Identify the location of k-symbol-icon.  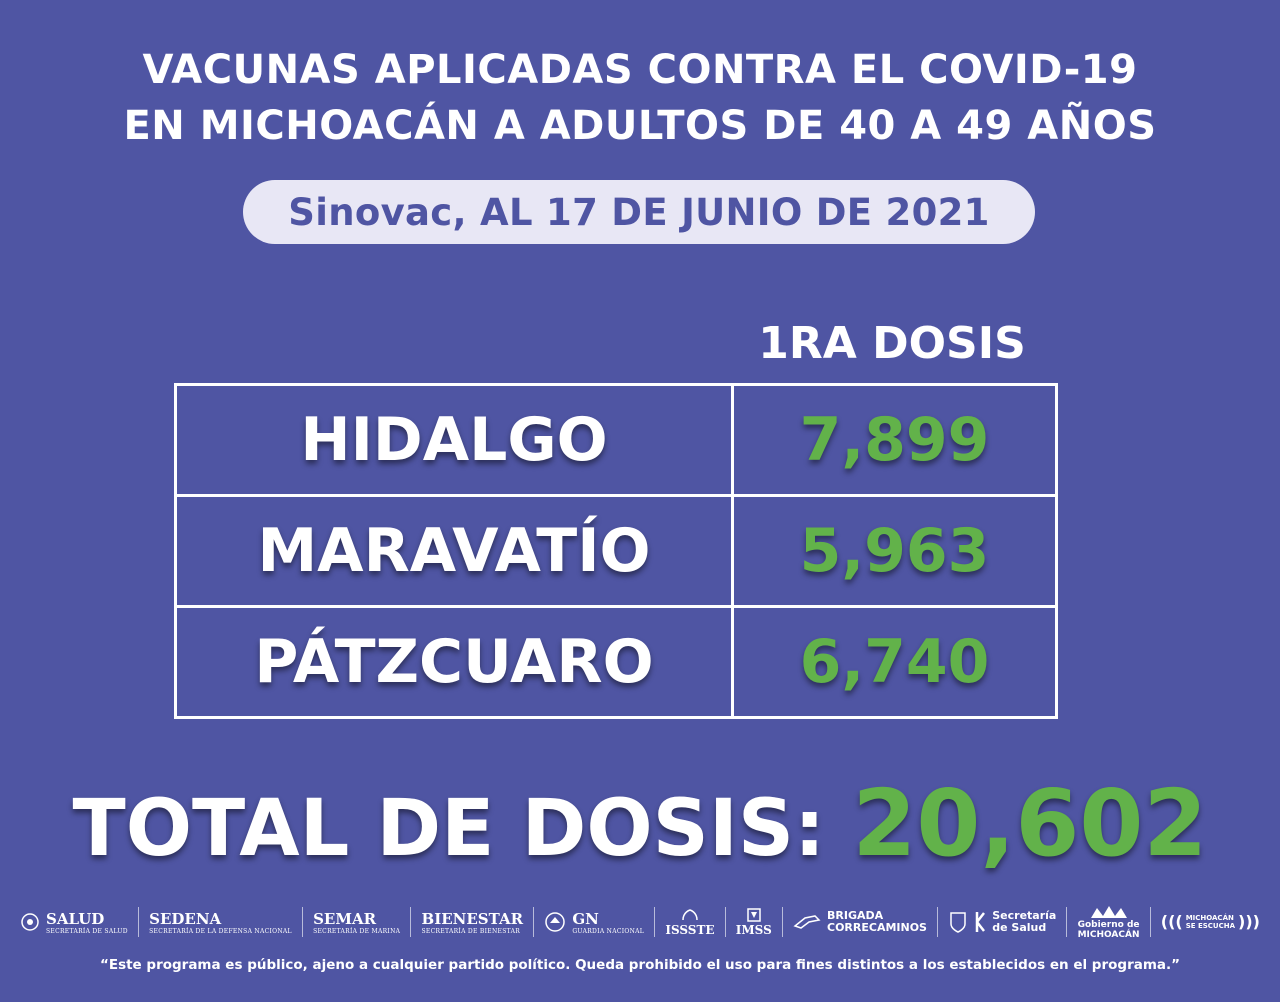
(980, 922).